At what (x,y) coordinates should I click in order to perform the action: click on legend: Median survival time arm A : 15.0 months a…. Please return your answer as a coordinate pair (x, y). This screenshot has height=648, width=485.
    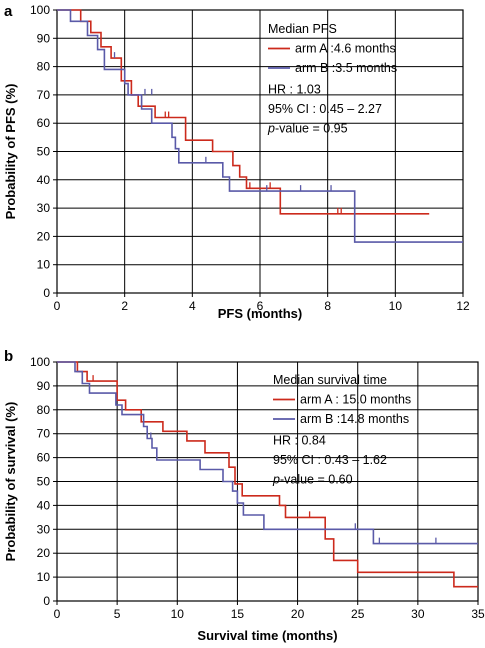
    Looking at the image, I should click on (341, 430).